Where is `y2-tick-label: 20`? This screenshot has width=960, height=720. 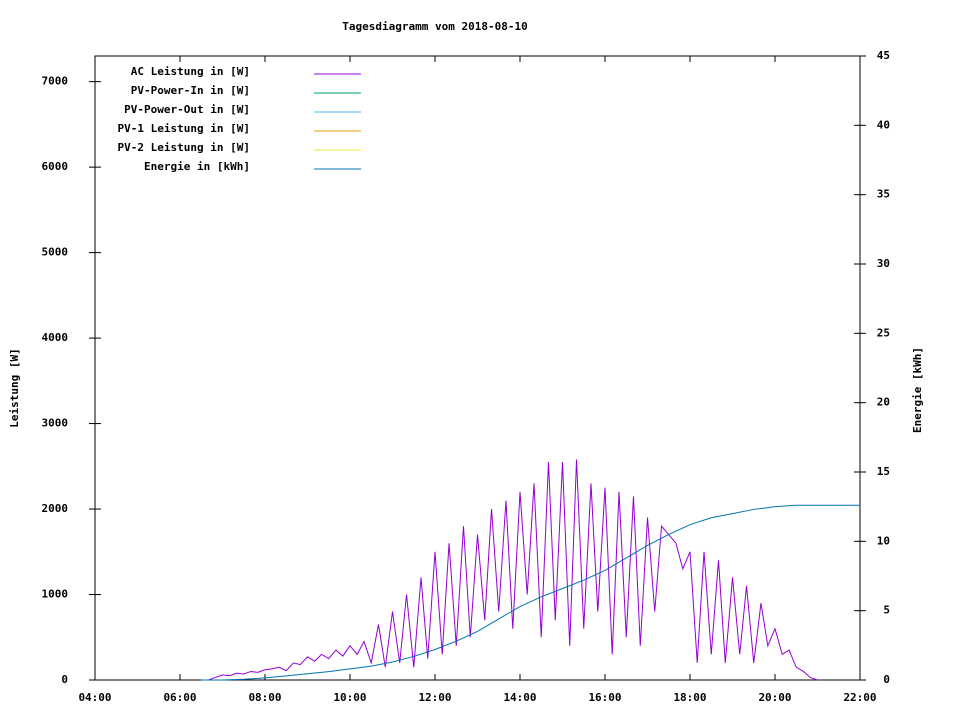
y2-tick-label: 20 is located at coordinates (883, 402).